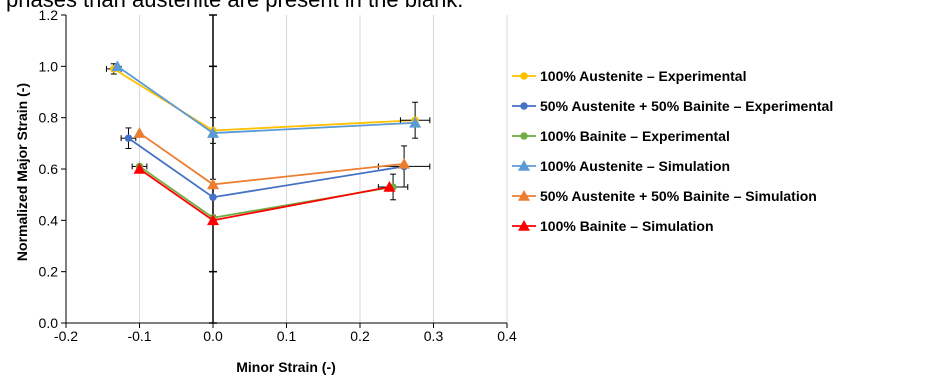 Image resolution: width=932 pixels, height=379 pixels. What do you see at coordinates (49, 323) in the screenshot?
I see `y-tick-label: 0.0` at bounding box center [49, 323].